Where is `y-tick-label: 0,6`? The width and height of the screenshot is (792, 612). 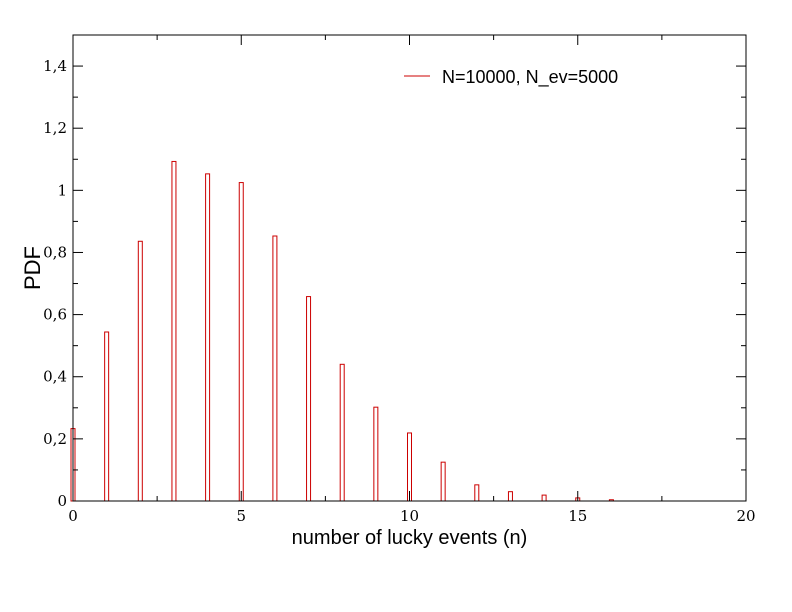 y-tick-label: 0,6 is located at coordinates (55, 315).